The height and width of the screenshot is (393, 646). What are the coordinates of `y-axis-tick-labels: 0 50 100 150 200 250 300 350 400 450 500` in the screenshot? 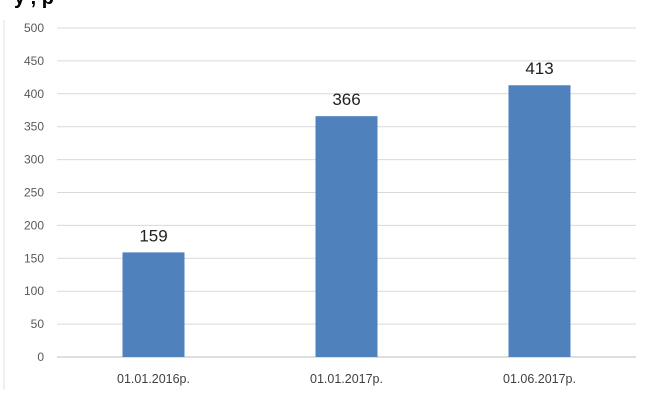 It's located at (34, 192).